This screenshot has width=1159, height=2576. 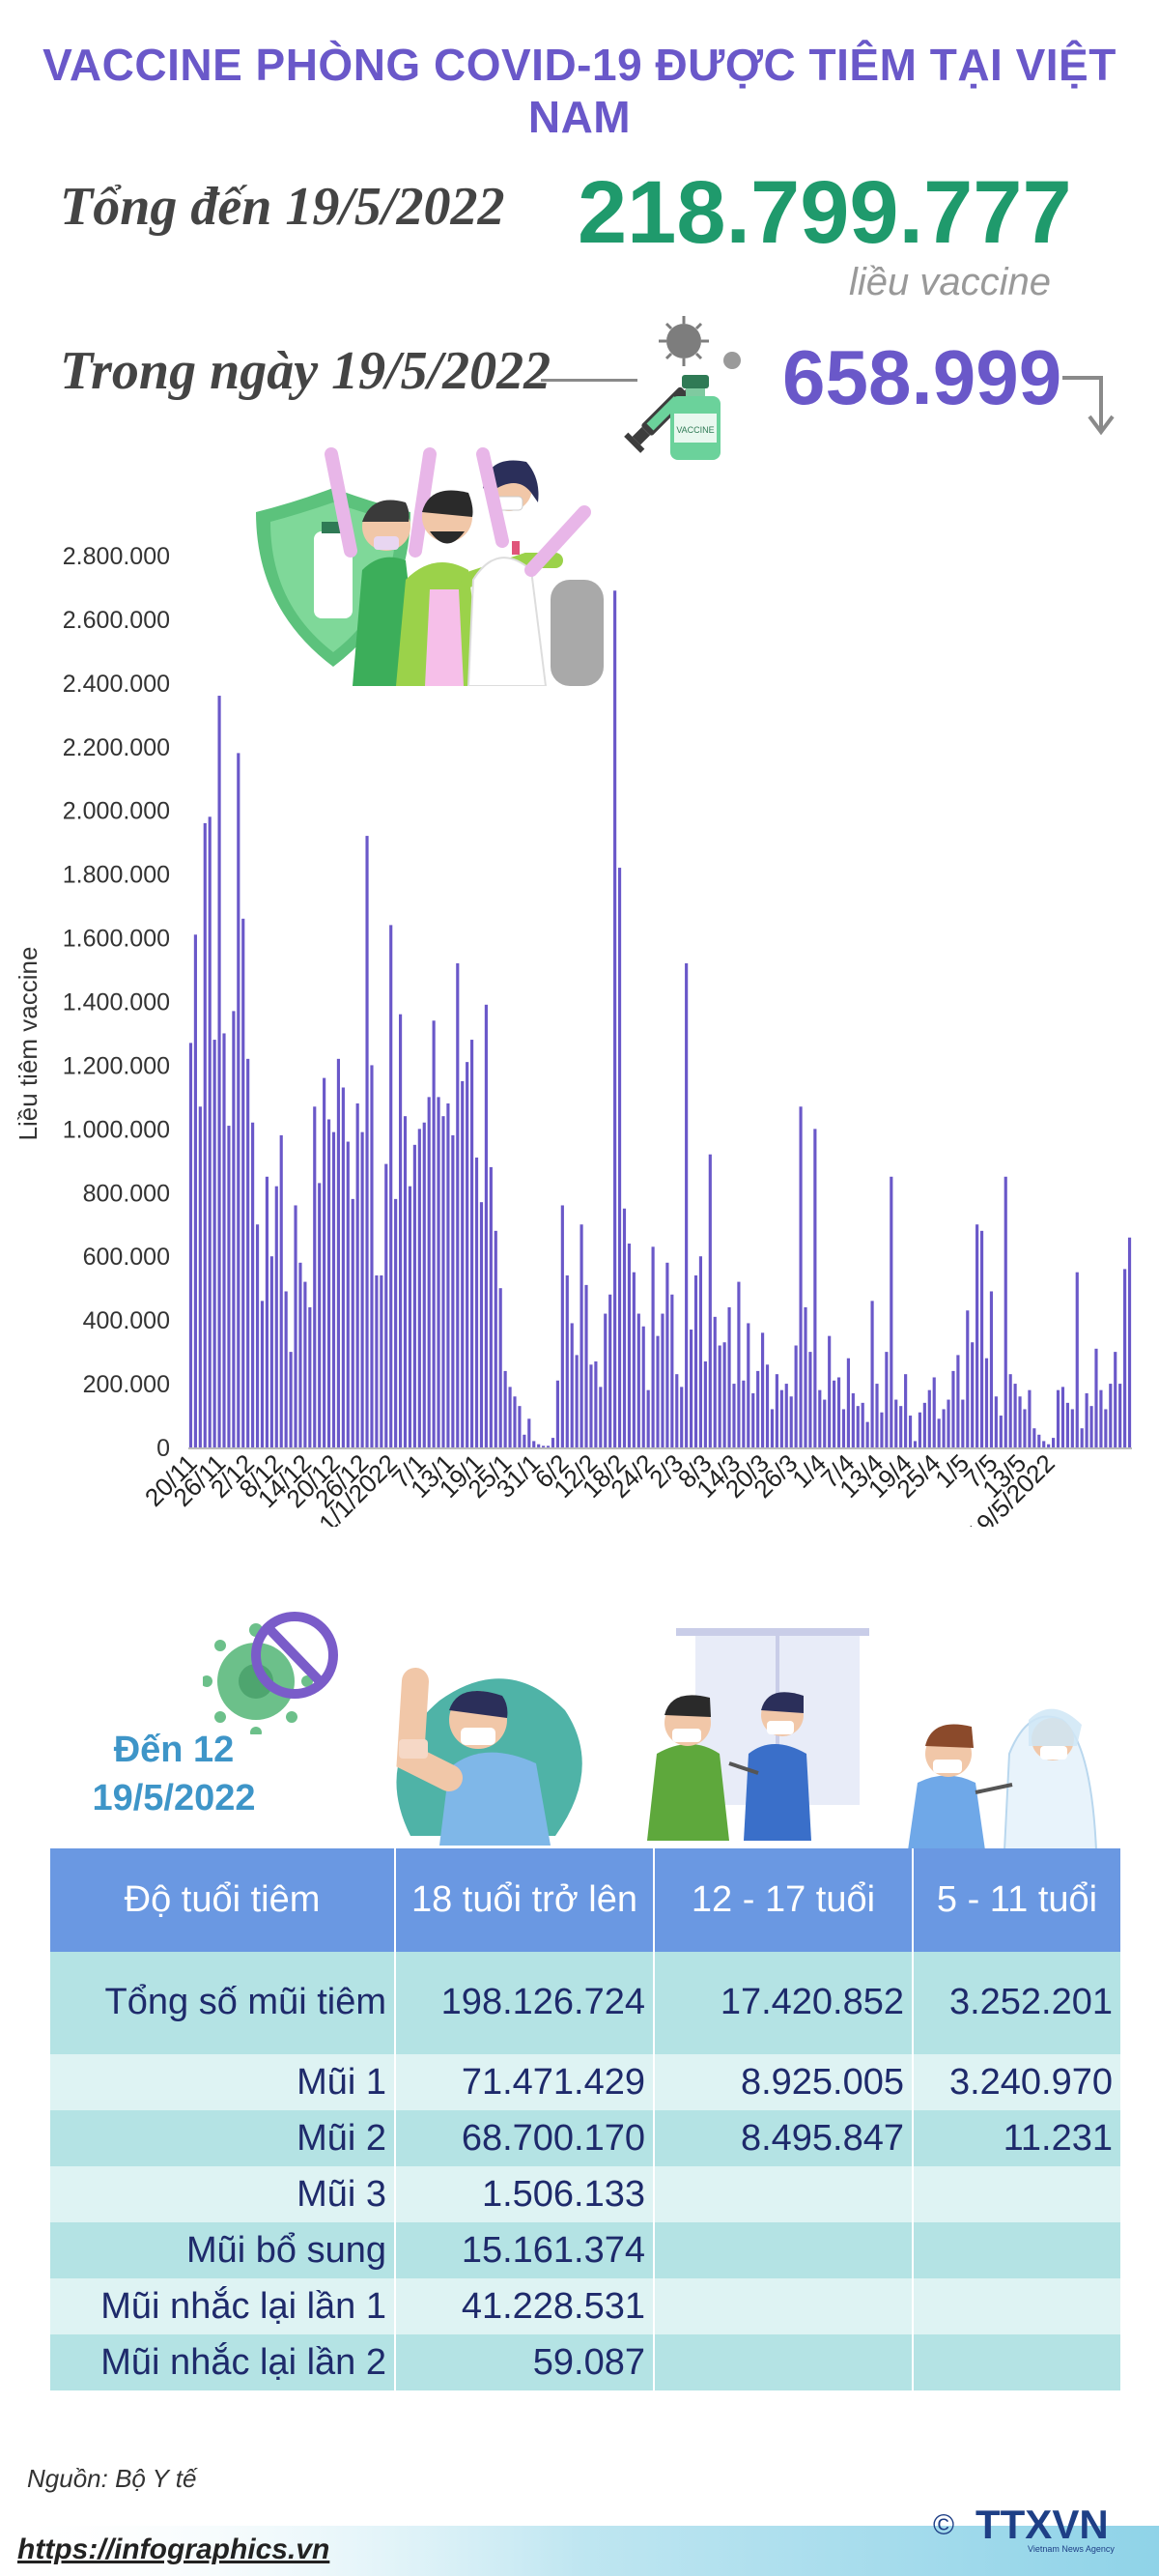 What do you see at coordinates (116, 1065) in the screenshot?
I see `y-tick-label: 1.200.000` at bounding box center [116, 1065].